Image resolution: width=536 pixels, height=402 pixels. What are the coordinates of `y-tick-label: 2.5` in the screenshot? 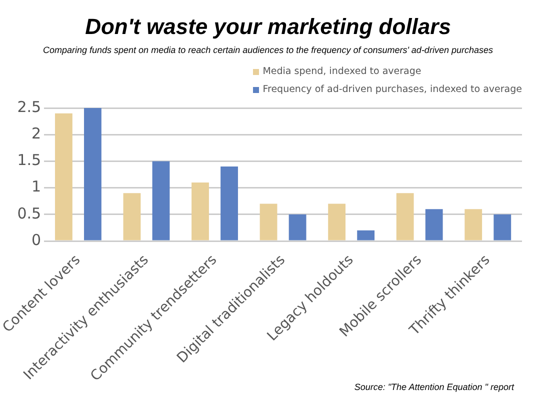 It's located at (29, 107).